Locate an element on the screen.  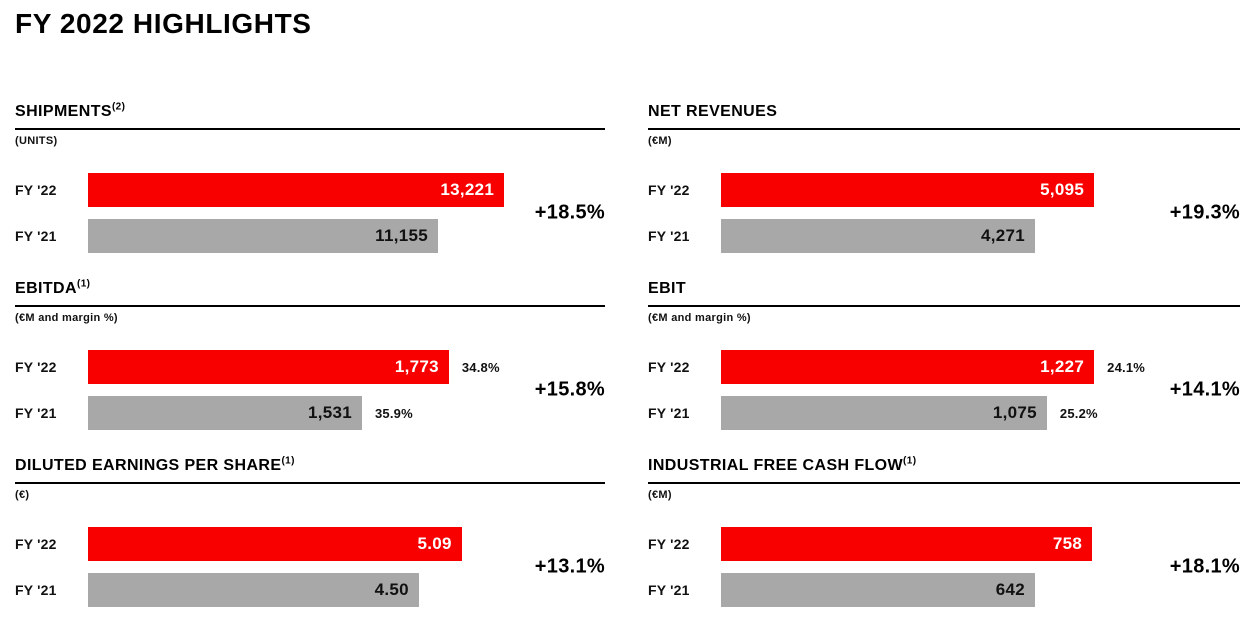
margin-percent-label: 35.9% is located at coordinates (394, 413).